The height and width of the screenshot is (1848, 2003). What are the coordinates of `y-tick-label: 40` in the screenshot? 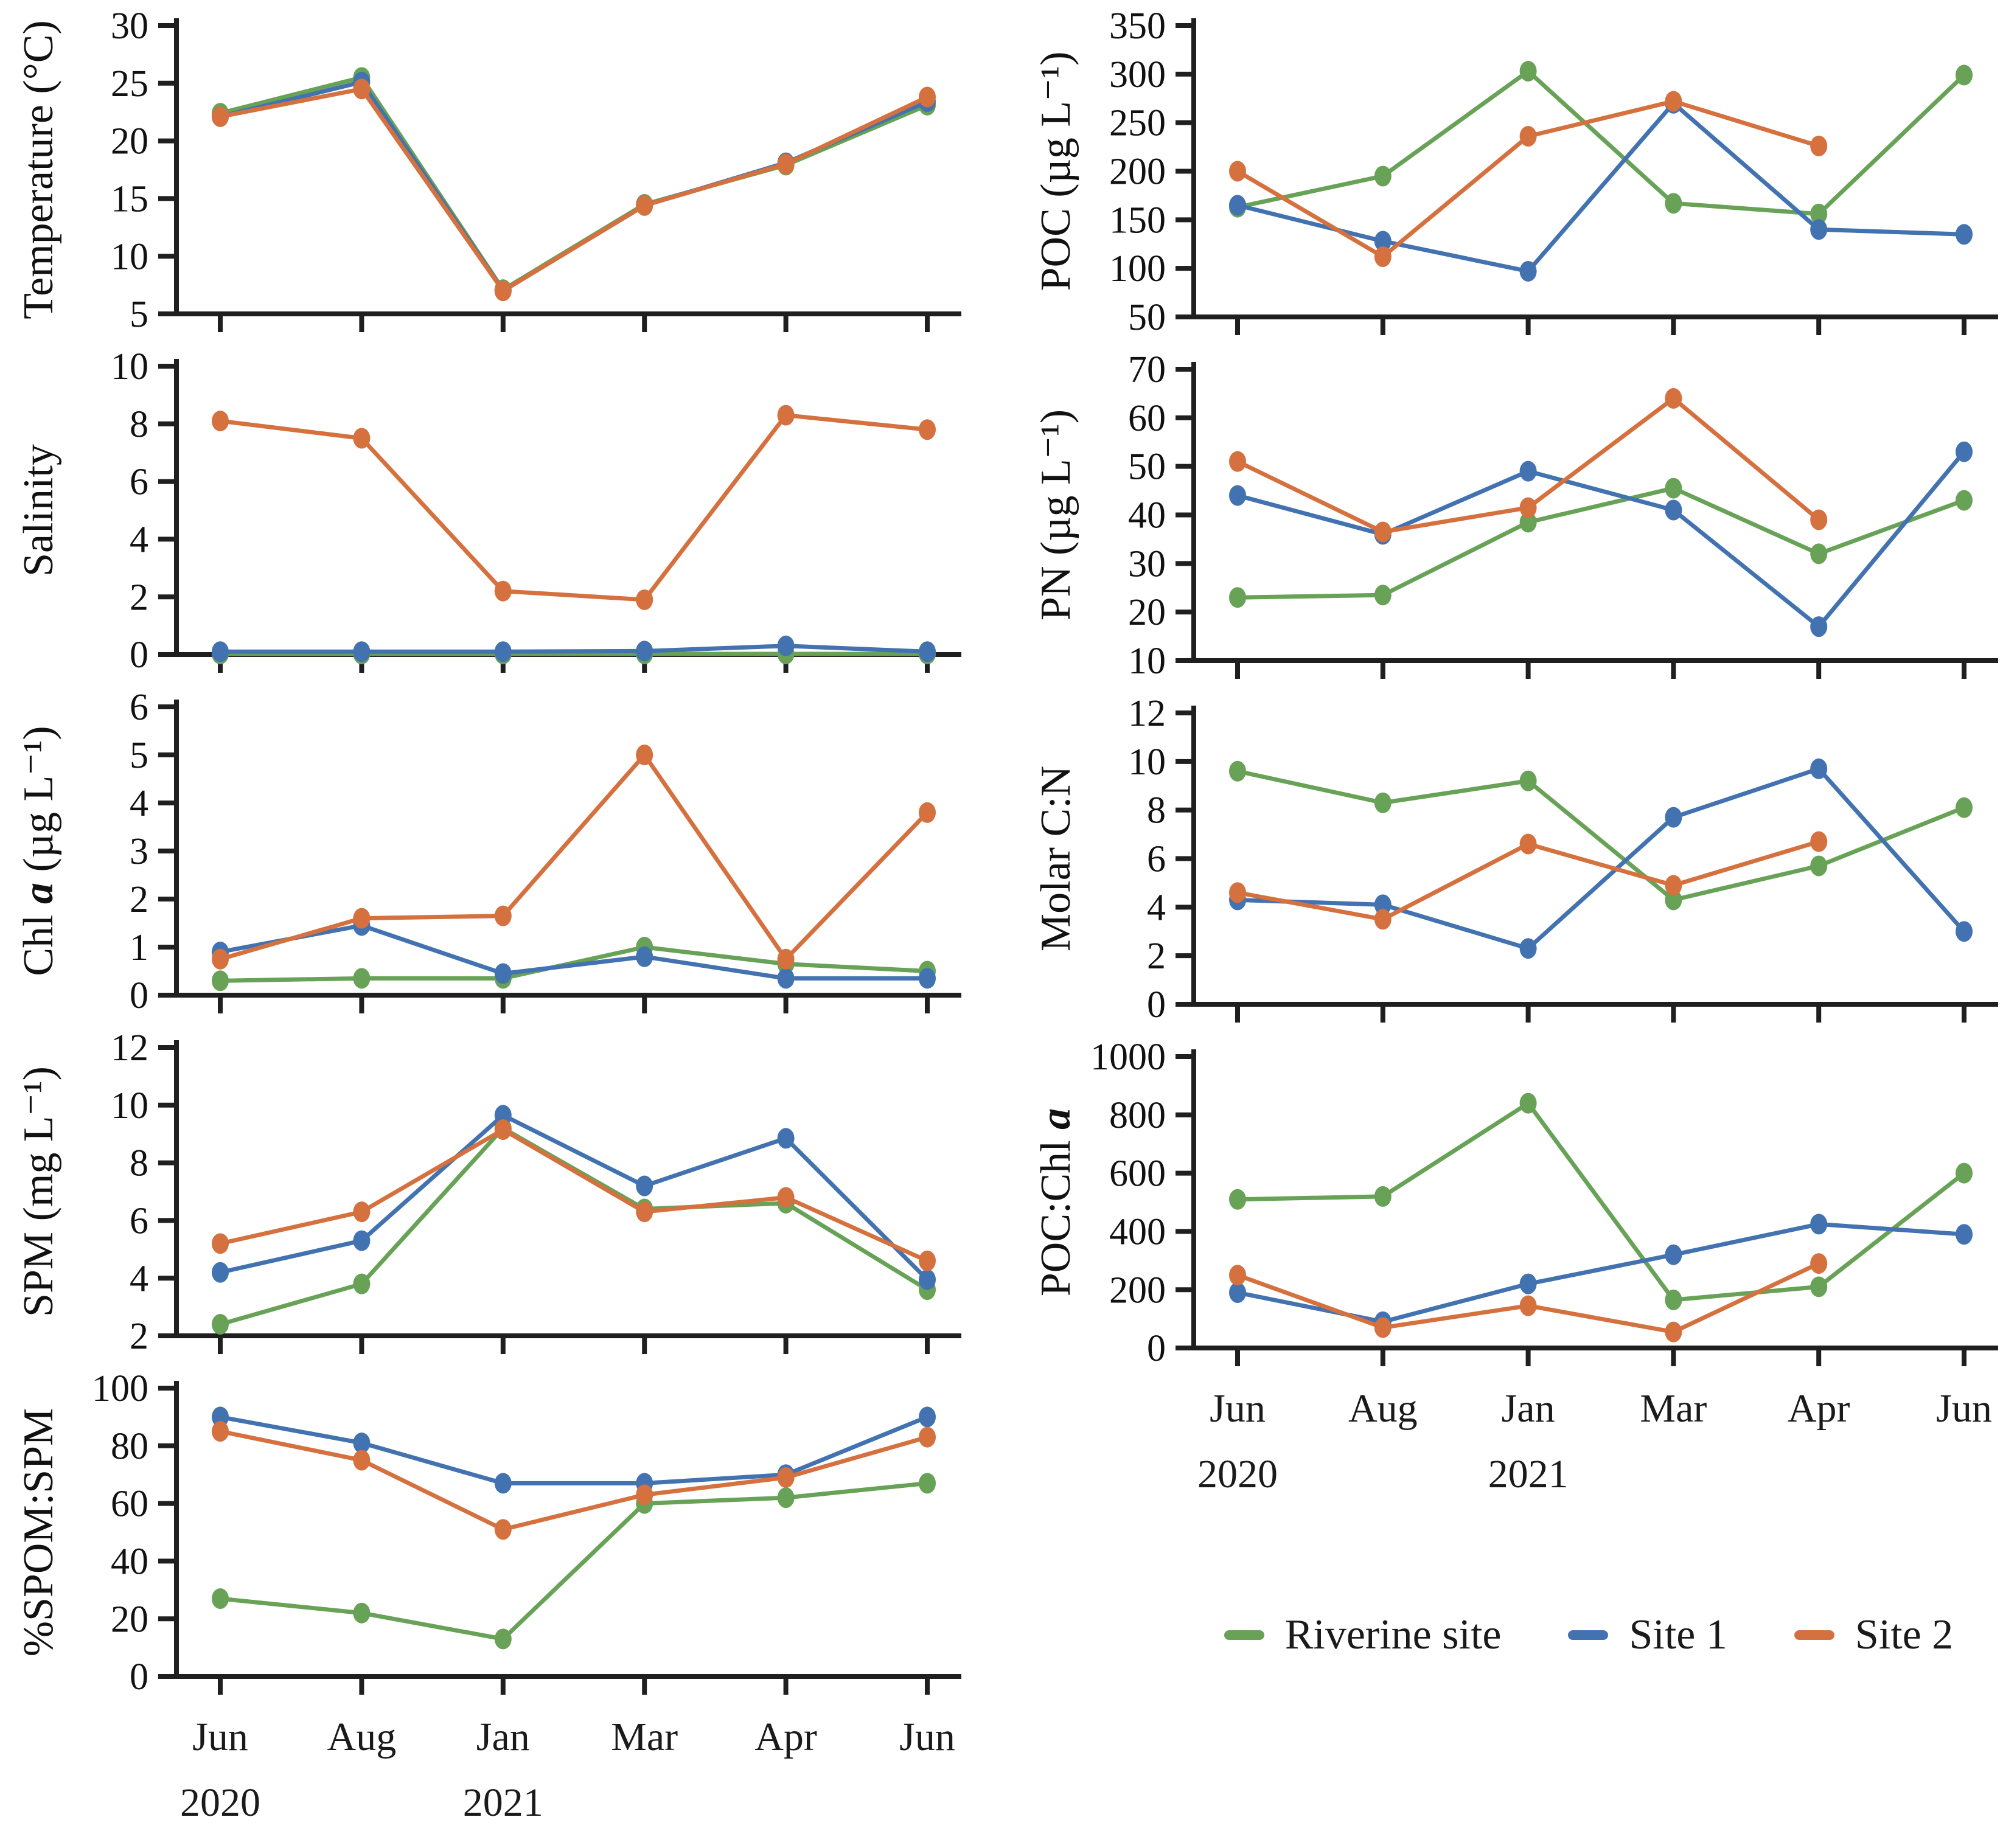 It's located at (1147, 516).